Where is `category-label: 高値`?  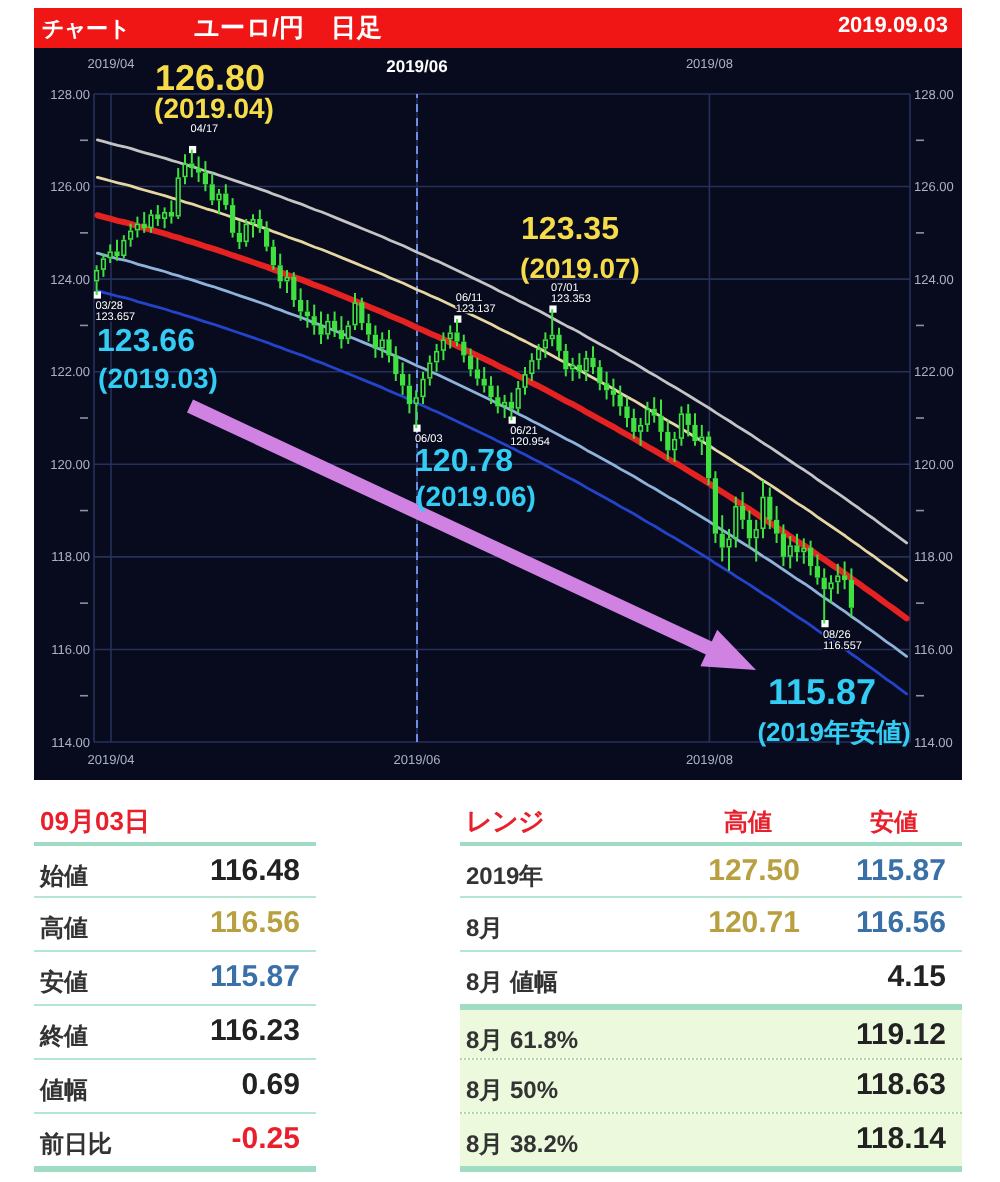
category-label: 高値 is located at coordinates (64, 929).